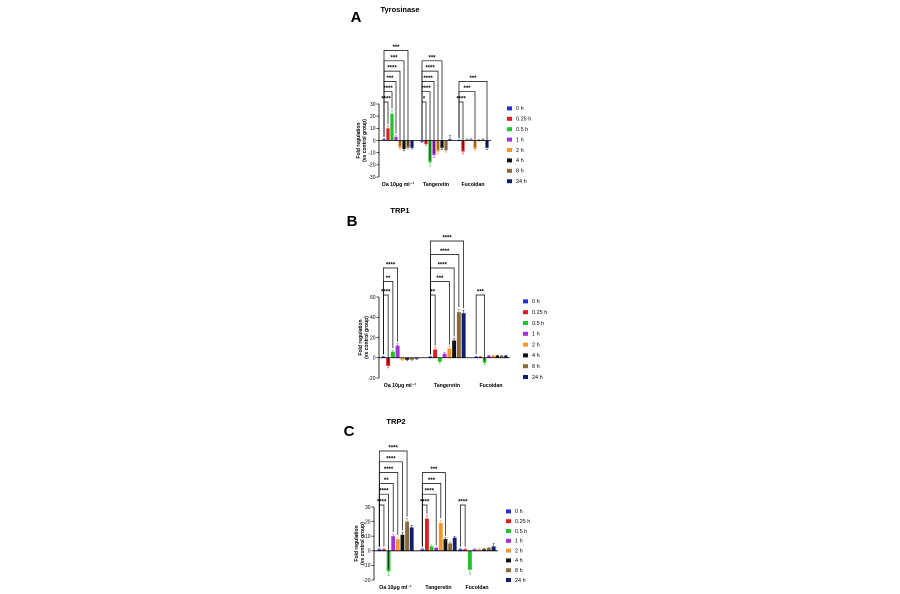 This screenshot has width=900, height=594. What do you see at coordinates (371, 178) in the screenshot?
I see `y-tick-label: -30` at bounding box center [371, 178].